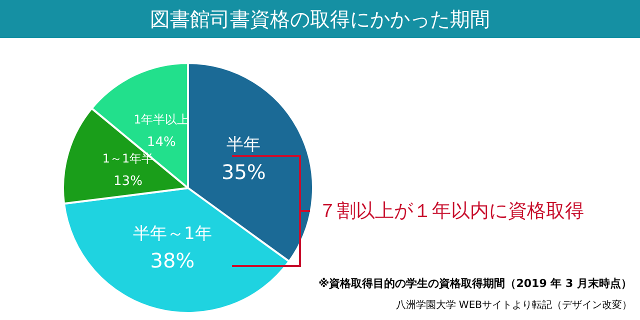 This screenshot has height=320, width=640. What do you see at coordinates (514, 305) in the screenshot?
I see `text: 八洲学園大学 WEBサイトより転記（デザイン改変）` at bounding box center [514, 305].